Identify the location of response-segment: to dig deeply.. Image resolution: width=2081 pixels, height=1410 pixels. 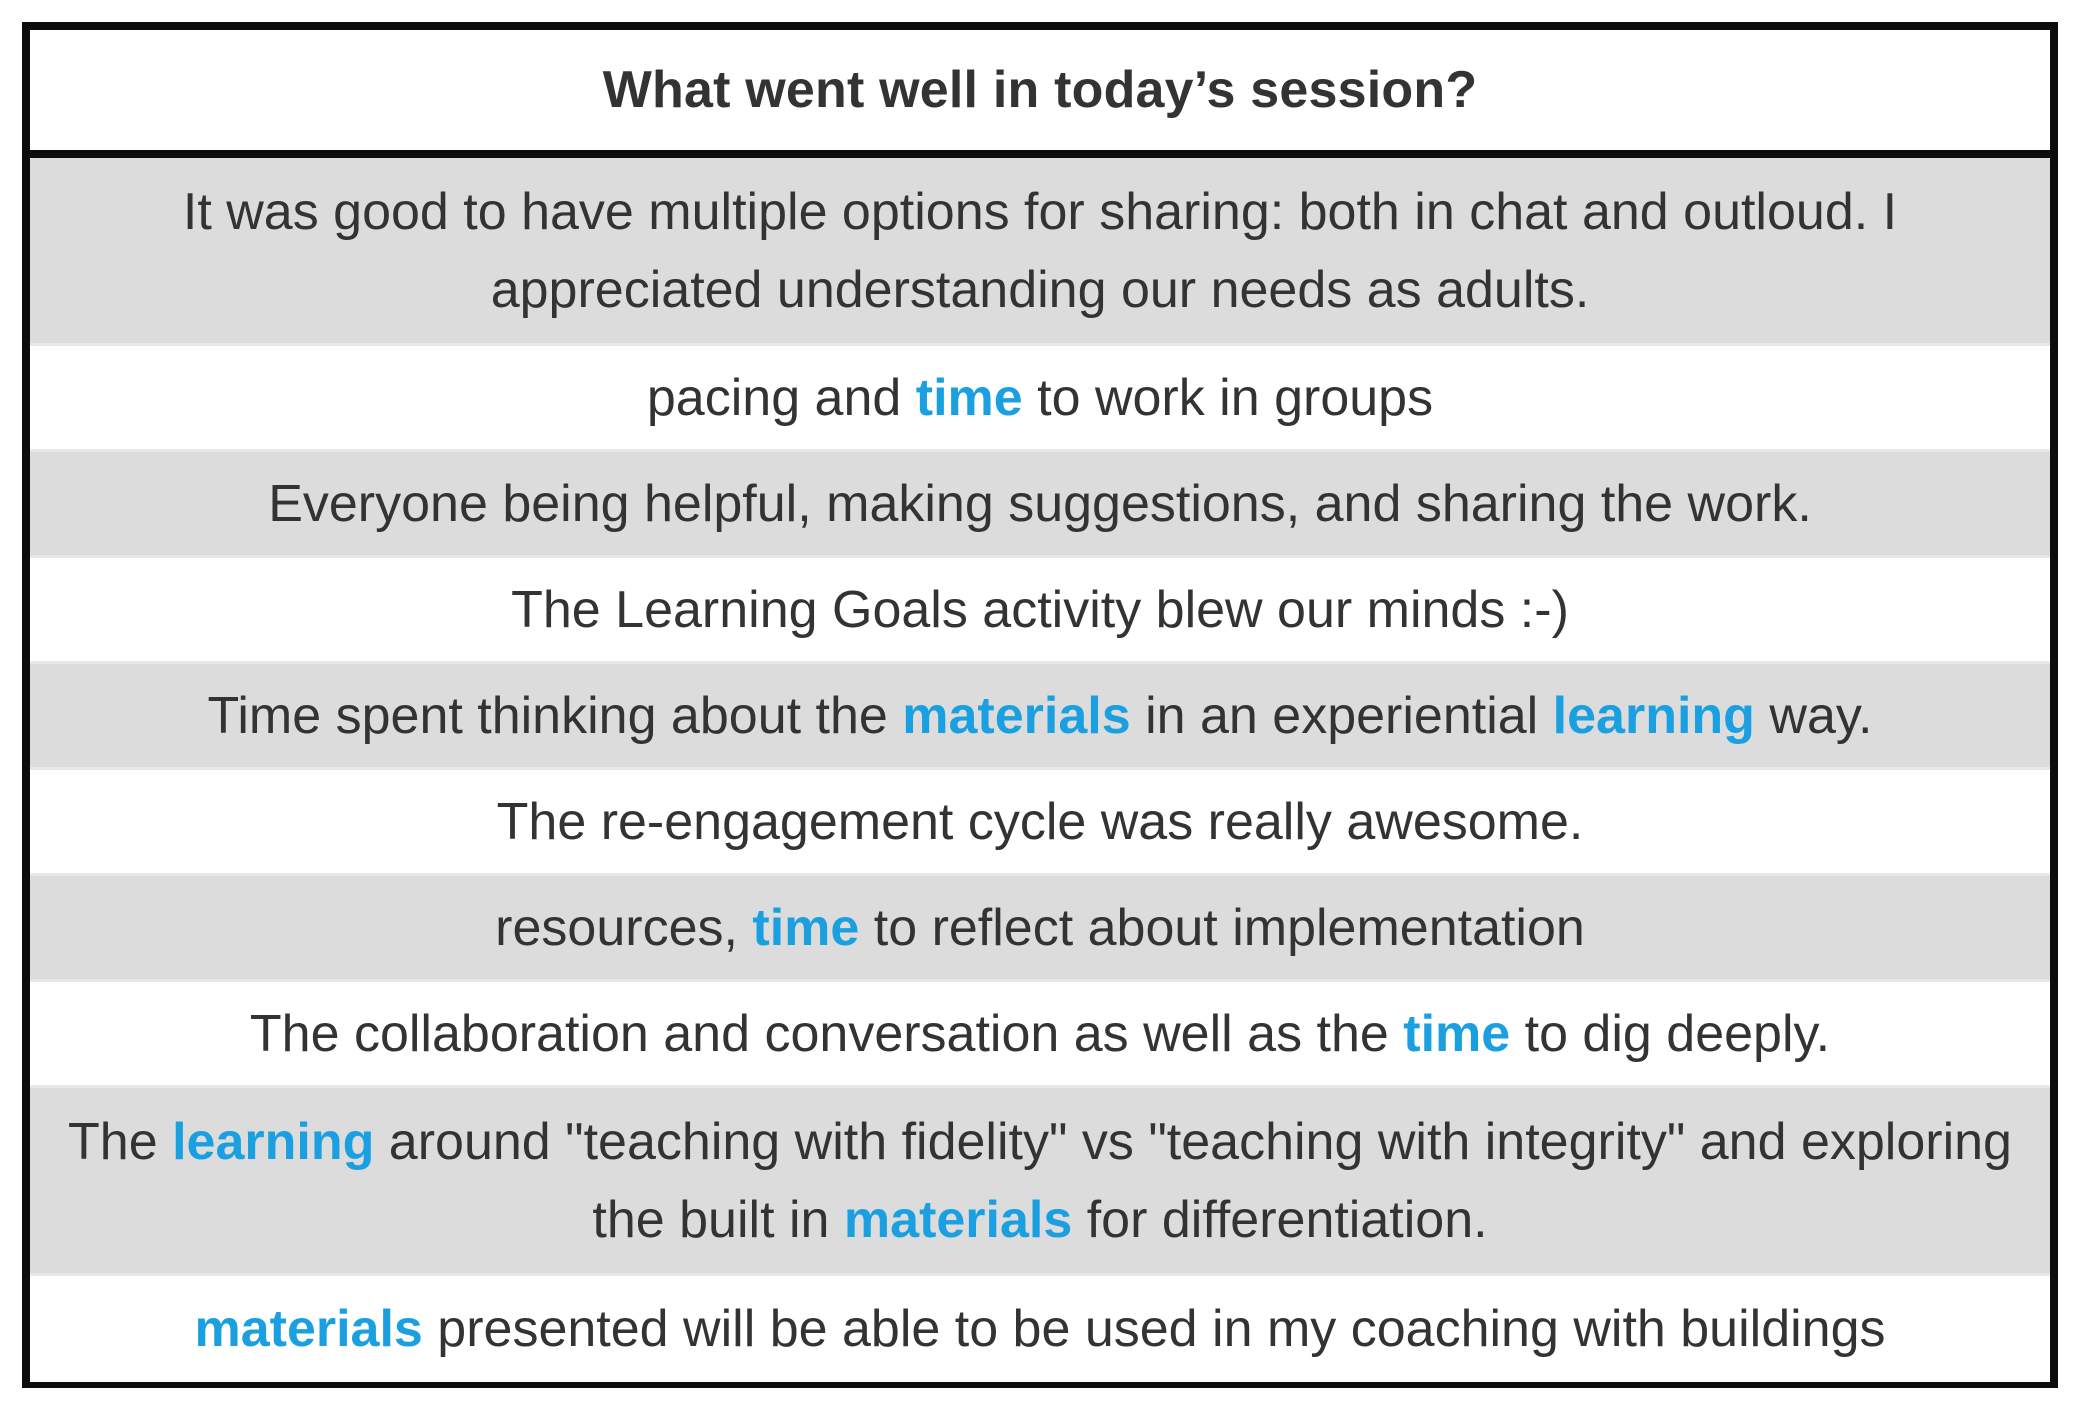
(1670, 1033).